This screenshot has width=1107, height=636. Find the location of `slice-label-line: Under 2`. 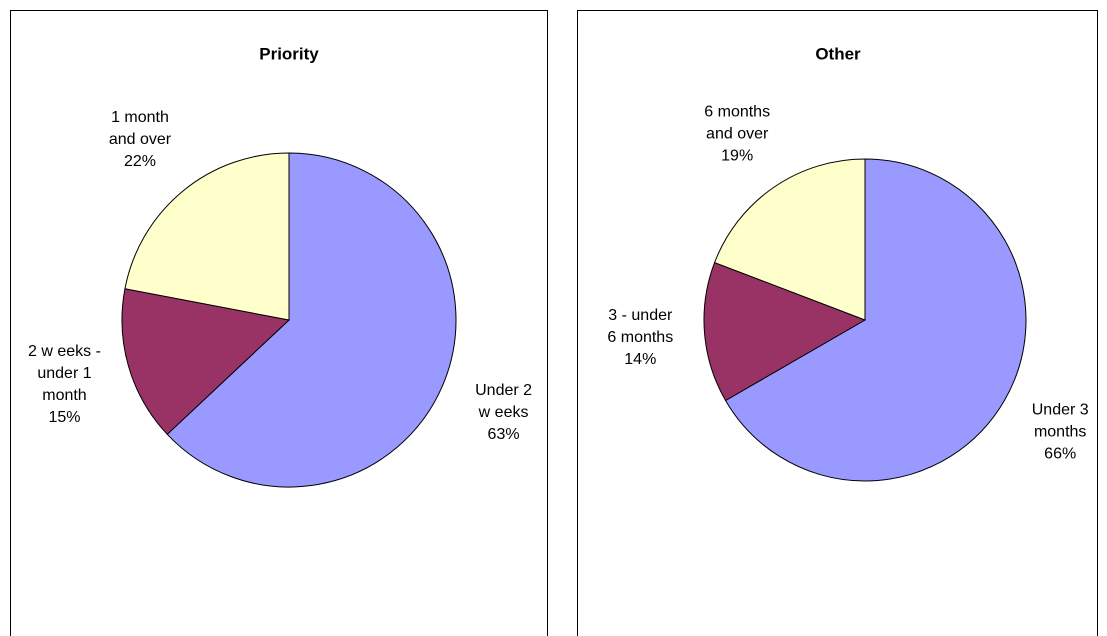

slice-label-line: Under 2 is located at coordinates (503, 390).